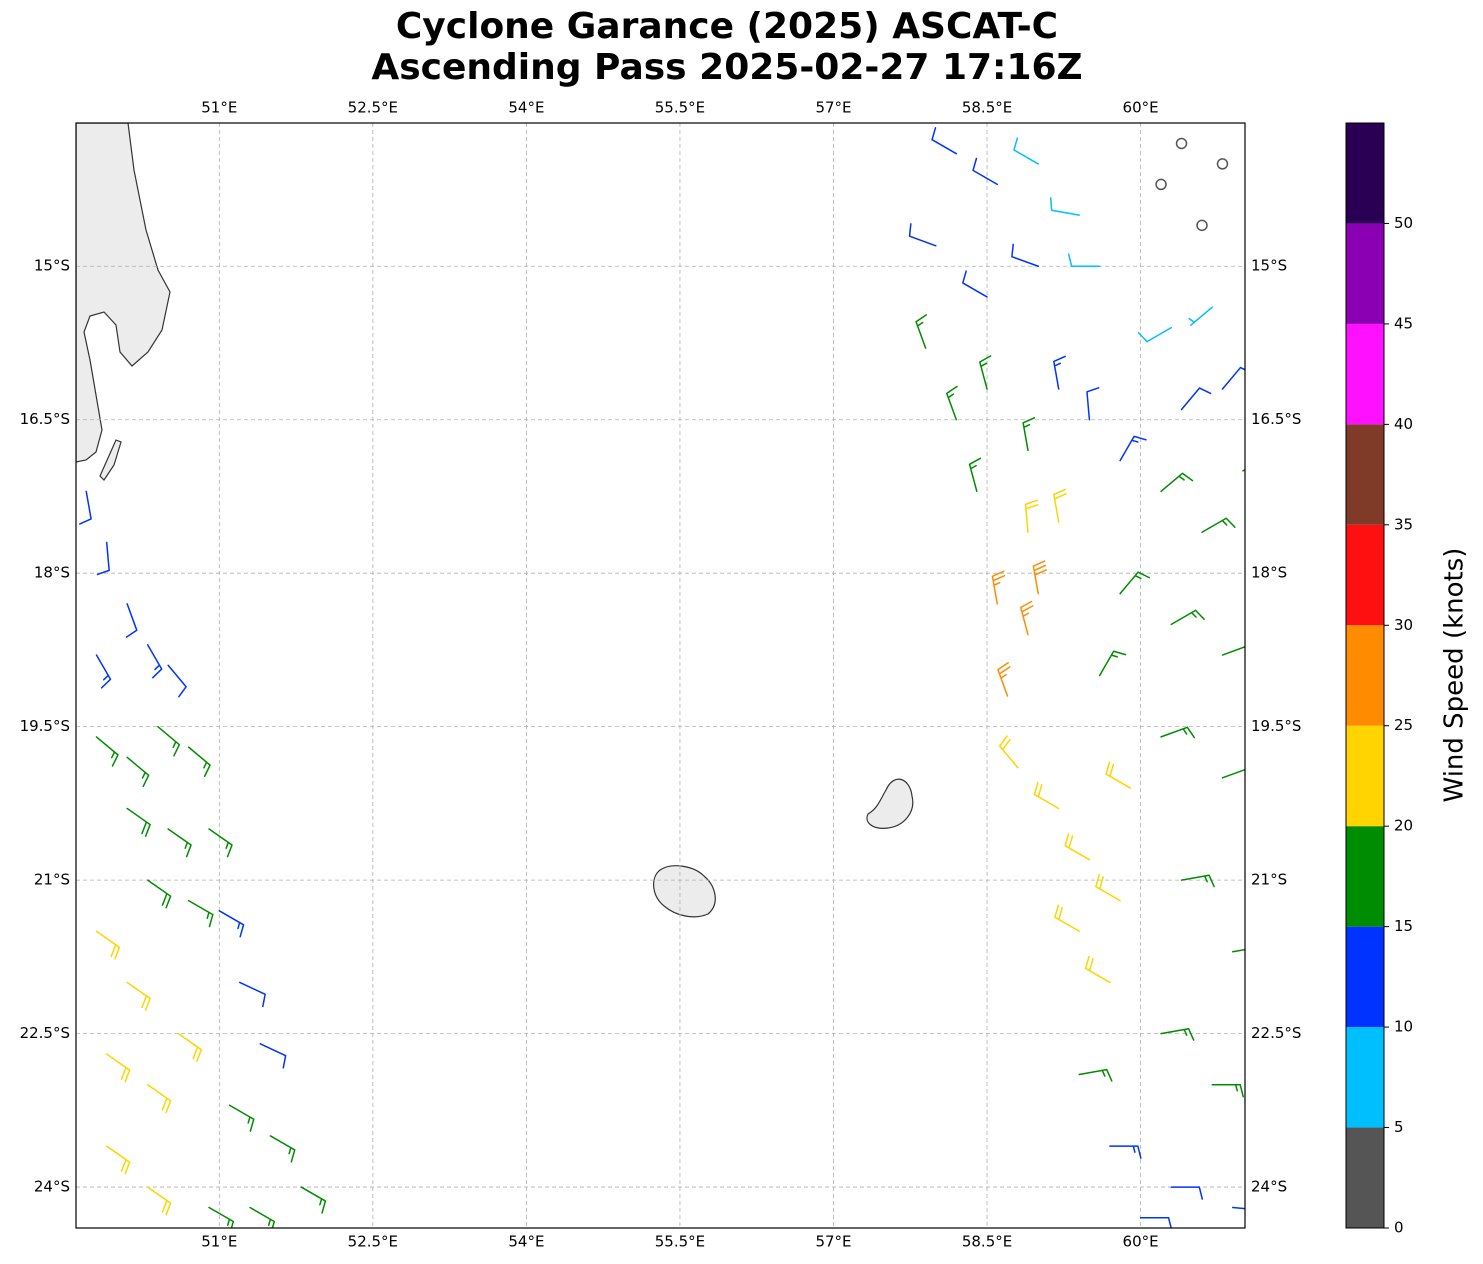 The height and width of the screenshot is (1264, 1483). Describe the element at coordinates (373, 108) in the screenshot. I see `x-tick-label-top: 52.5°E` at that location.